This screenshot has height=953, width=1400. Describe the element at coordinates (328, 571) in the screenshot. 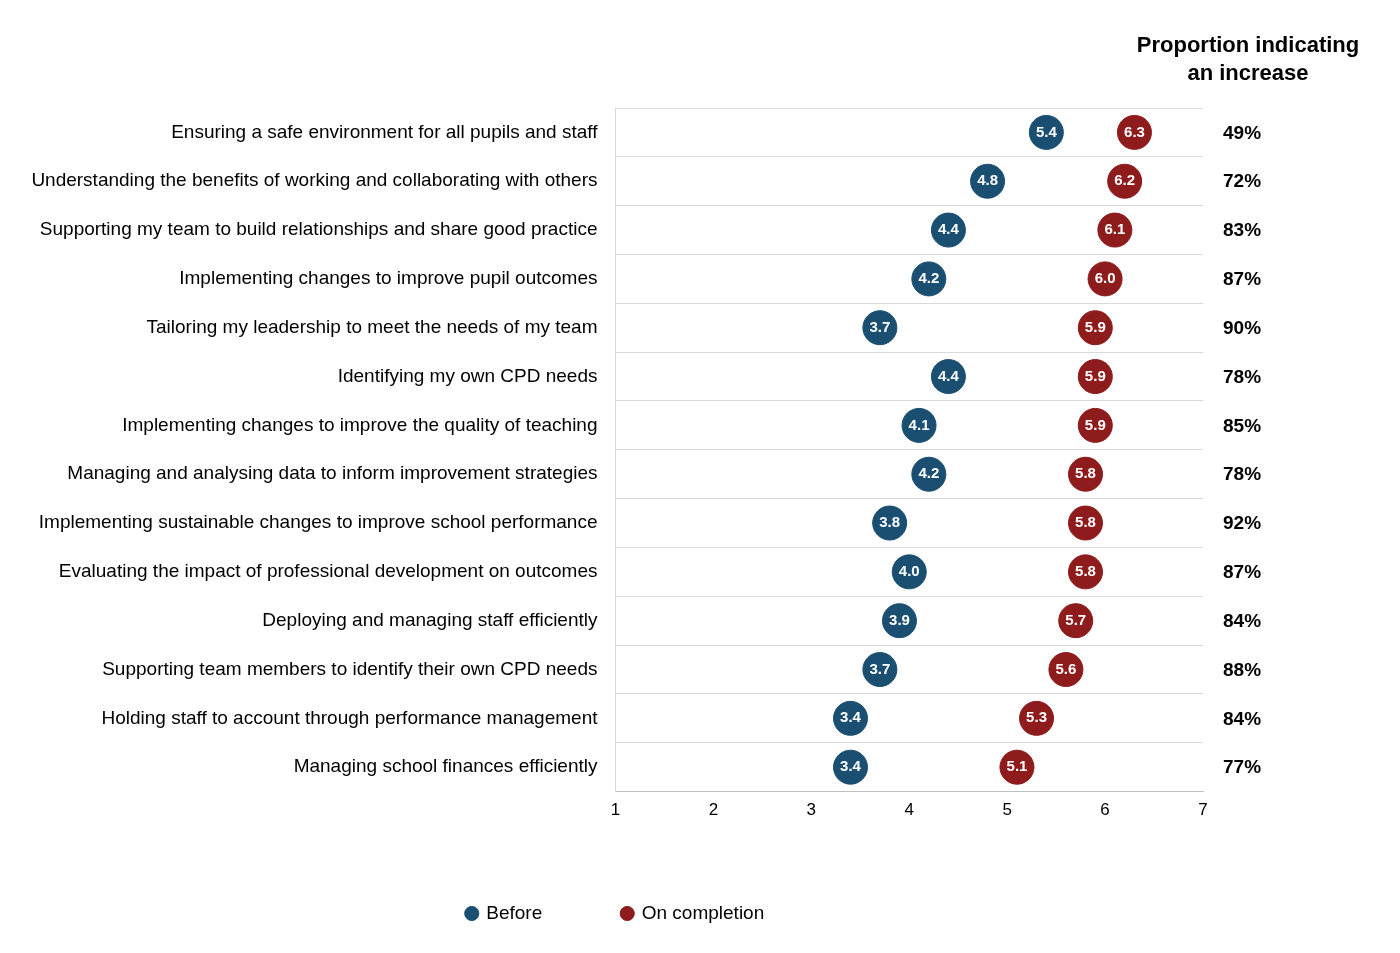

I see `y-tick-label: Evaluating the impact of professional development on outcomes` at that location.